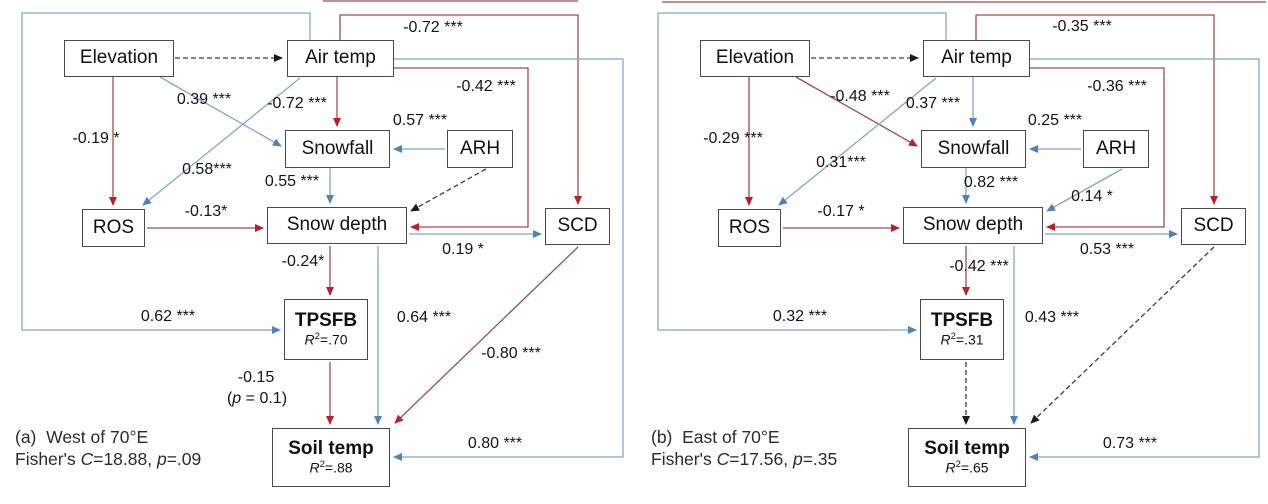 The height and width of the screenshot is (504, 1268). I want to click on text-part: =17.56,, so click(761, 458).